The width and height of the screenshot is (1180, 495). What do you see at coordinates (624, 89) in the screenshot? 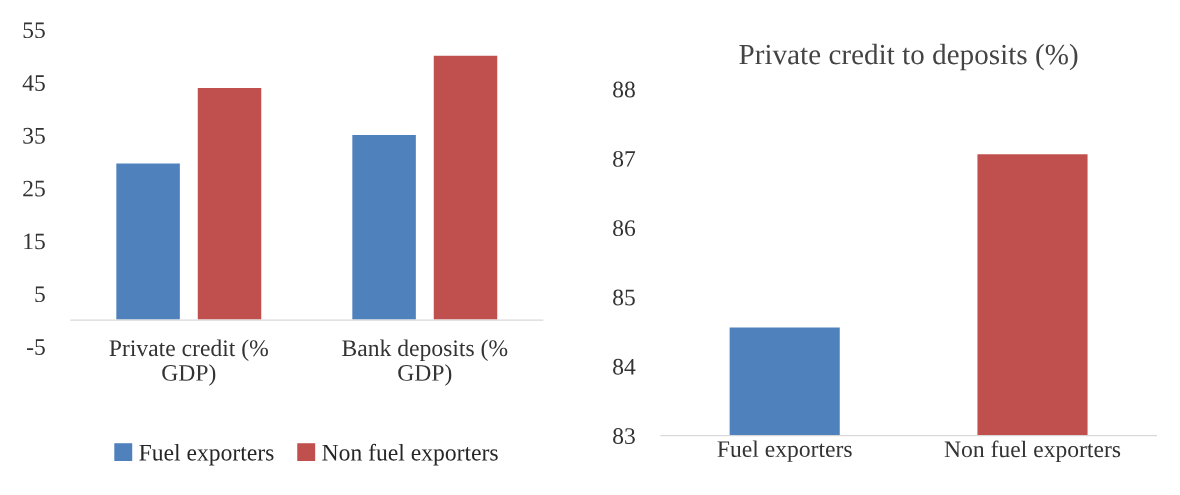
I see `y-tick-label: 88` at bounding box center [624, 89].